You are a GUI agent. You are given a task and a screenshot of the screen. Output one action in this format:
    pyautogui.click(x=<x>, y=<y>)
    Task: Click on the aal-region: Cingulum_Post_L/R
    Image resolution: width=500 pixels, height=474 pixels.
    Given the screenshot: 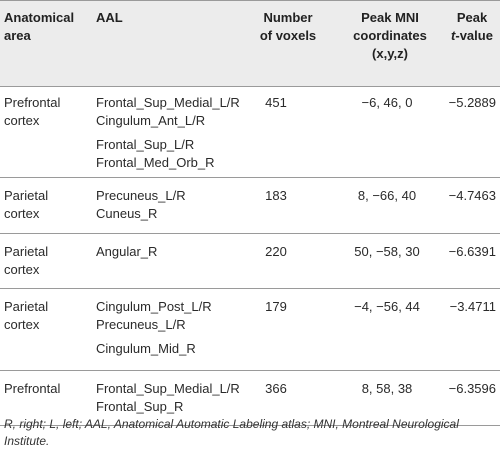 What is the action you would take?
    pyautogui.click(x=154, y=306)
    